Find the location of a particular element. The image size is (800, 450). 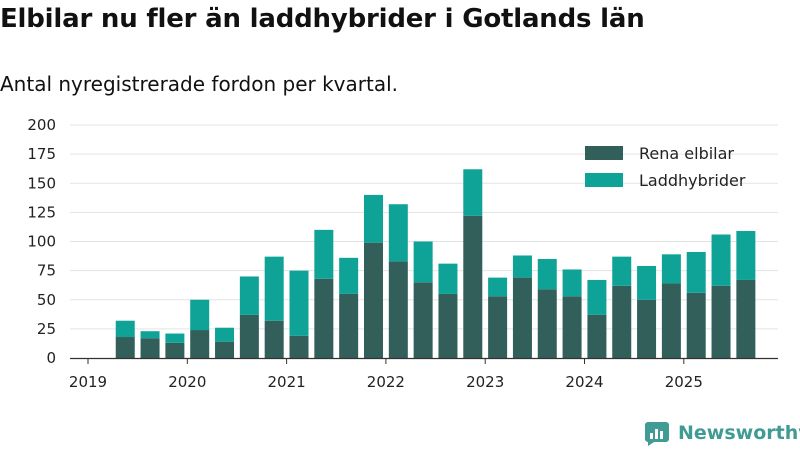

y-tick-label: 125 is located at coordinates (41, 212).